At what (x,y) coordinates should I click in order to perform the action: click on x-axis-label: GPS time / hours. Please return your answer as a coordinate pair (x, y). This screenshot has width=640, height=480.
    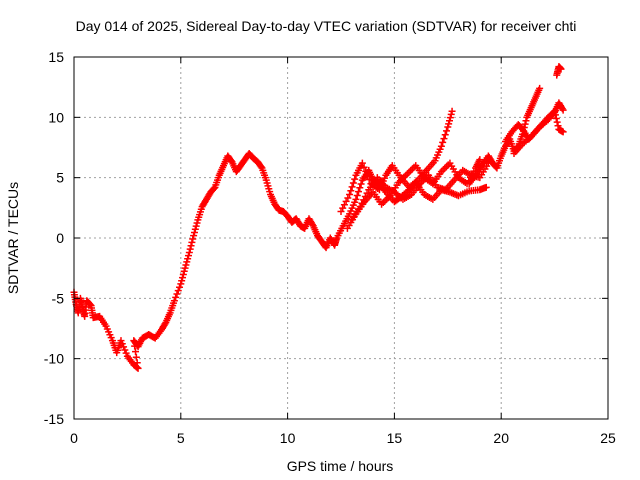
    Looking at the image, I should click on (340, 466).